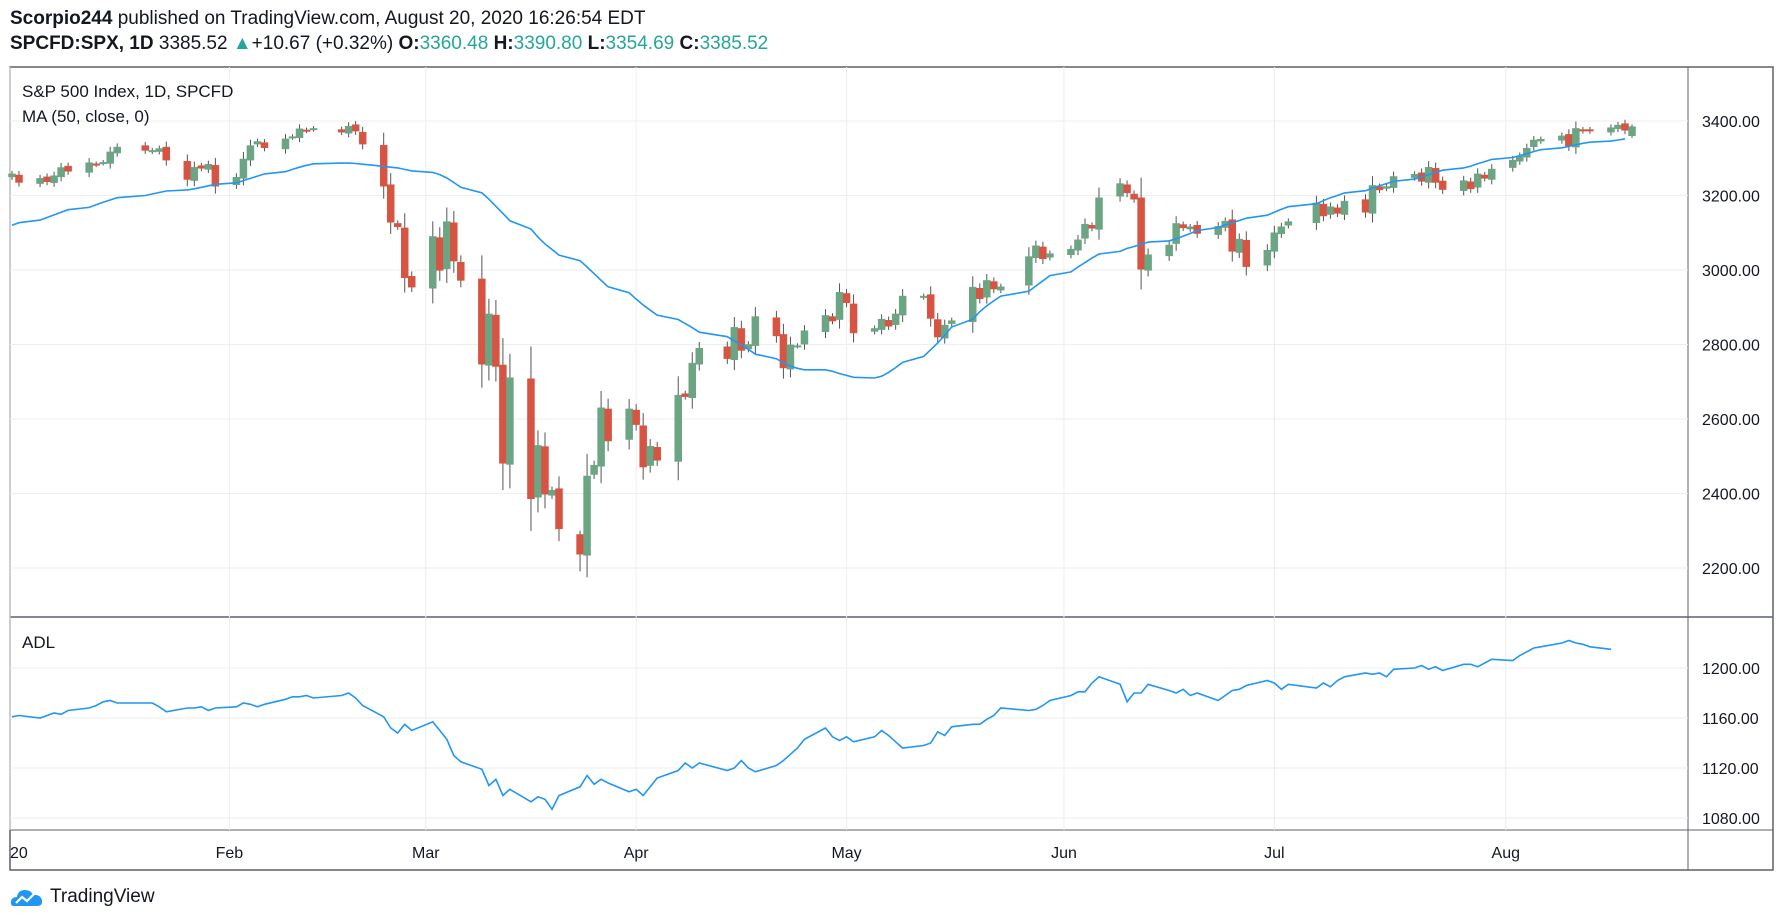 The image size is (1783, 924). Describe the element at coordinates (193, 43) in the screenshot. I see `last-price: 3385.52` at that location.